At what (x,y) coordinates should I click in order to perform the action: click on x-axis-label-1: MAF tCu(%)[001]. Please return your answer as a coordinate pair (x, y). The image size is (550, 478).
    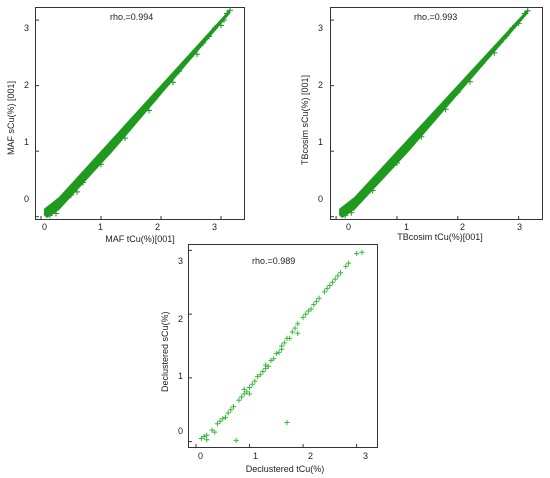
    Looking at the image, I should click on (140, 239).